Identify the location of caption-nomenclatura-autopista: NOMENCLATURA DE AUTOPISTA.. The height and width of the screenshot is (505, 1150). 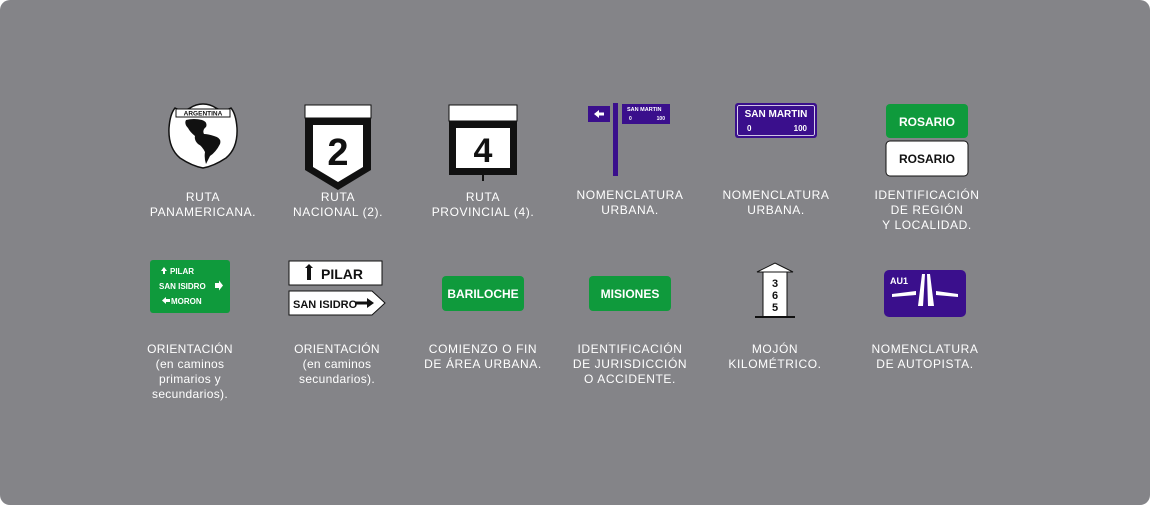
(925, 356).